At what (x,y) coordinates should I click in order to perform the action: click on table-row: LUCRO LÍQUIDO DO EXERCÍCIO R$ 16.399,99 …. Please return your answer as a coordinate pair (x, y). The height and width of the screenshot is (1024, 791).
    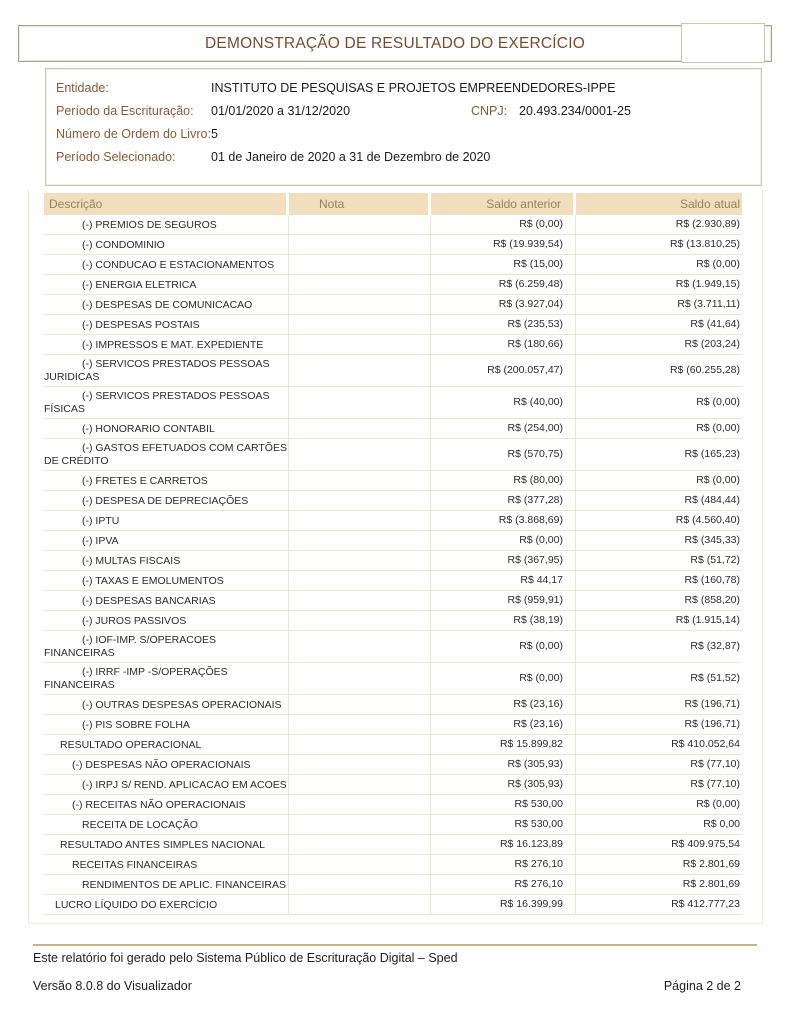
    Looking at the image, I should click on (393, 905).